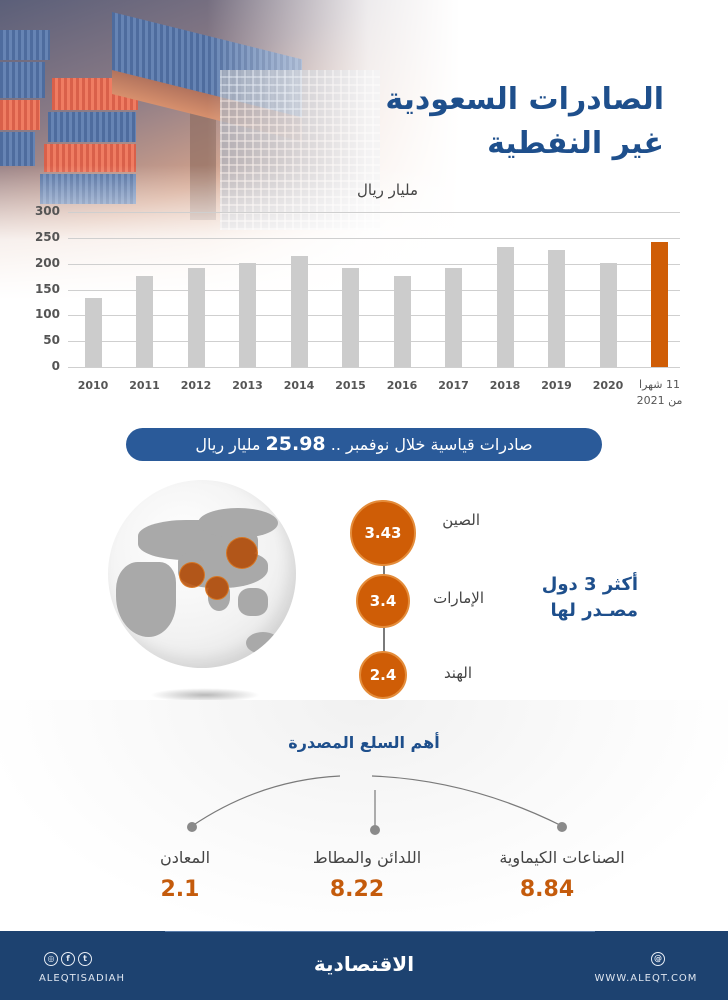 The height and width of the screenshot is (1000, 728). I want to click on banner-value: 25.98, so click(295, 444).